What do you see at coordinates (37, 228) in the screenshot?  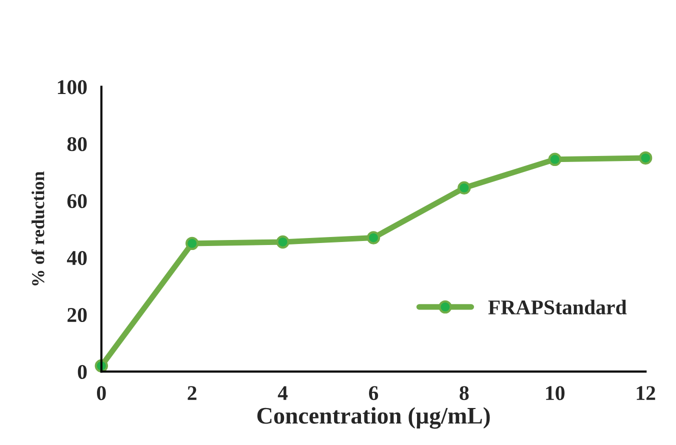 I see `y-axis-title: % of reduction` at bounding box center [37, 228].